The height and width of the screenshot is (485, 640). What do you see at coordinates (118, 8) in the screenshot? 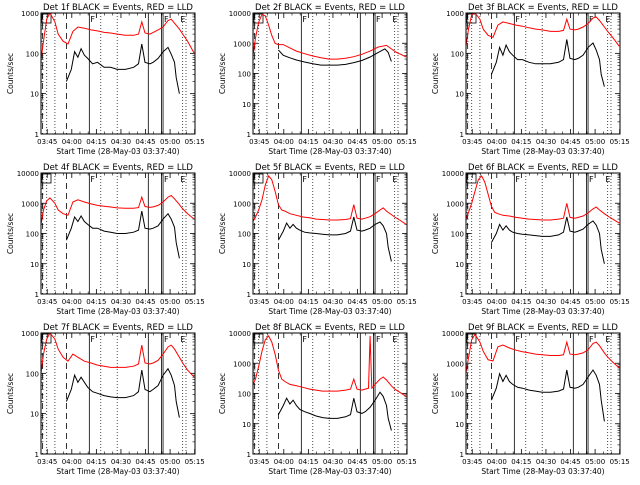
I see `panel-title: Det 1f BLACK = Events, RED = LLD` at bounding box center [118, 8].